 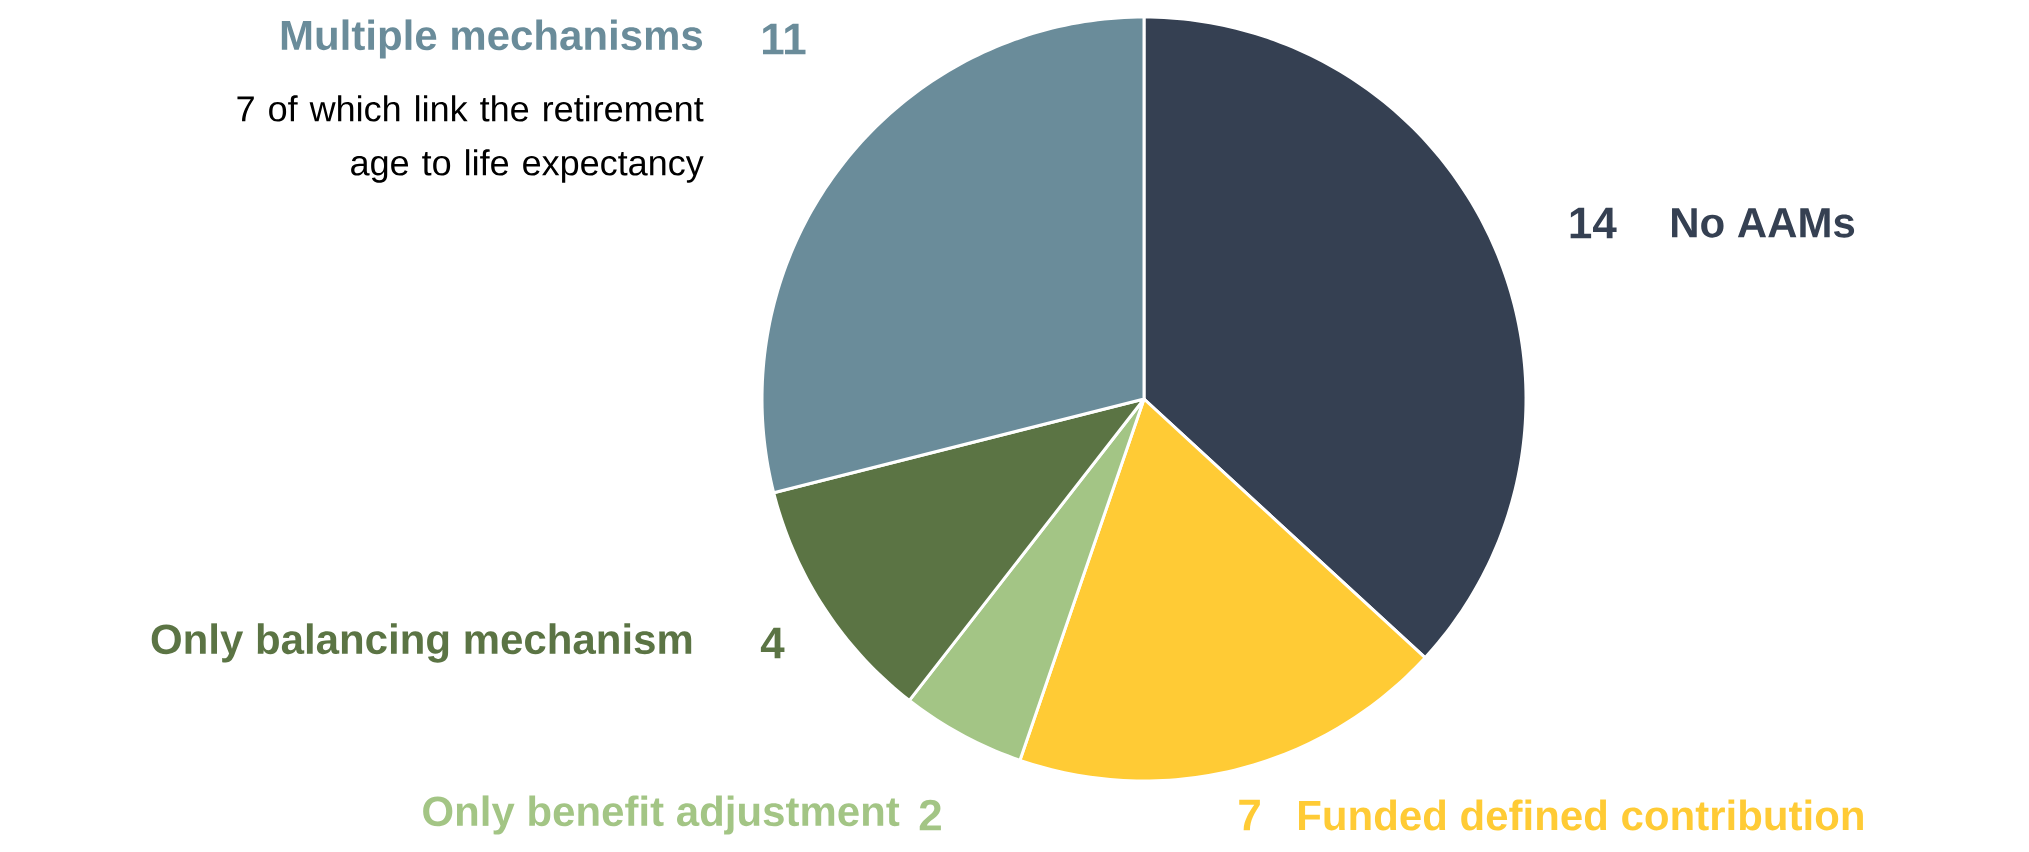 I want to click on slice-label: No AAMs, so click(x=1763, y=223).